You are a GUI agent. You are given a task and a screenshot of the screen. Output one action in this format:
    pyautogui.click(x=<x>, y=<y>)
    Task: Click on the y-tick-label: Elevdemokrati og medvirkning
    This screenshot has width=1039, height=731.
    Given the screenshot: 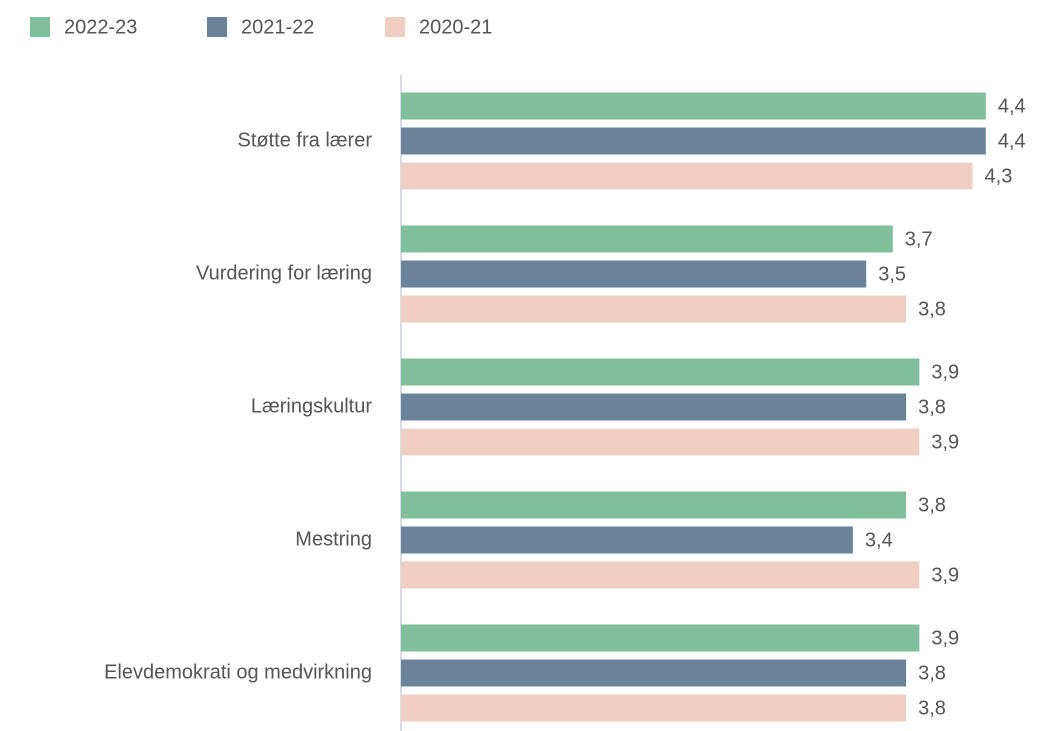 What is the action you would take?
    pyautogui.click(x=238, y=672)
    